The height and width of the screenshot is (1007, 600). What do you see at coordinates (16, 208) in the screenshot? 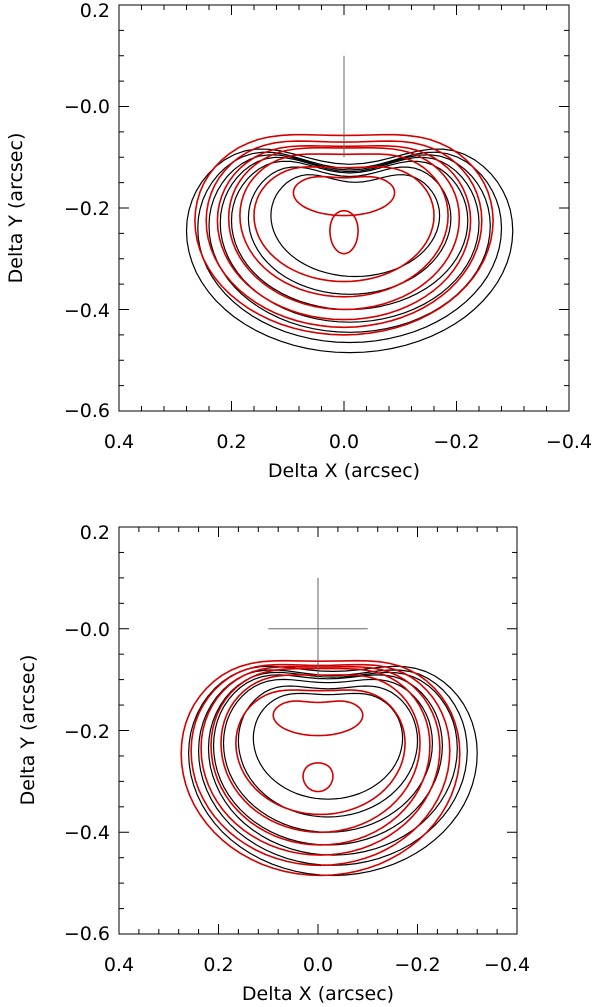
I see `y-axis-label-top: Delta Y (arcsec)` at bounding box center [16, 208].